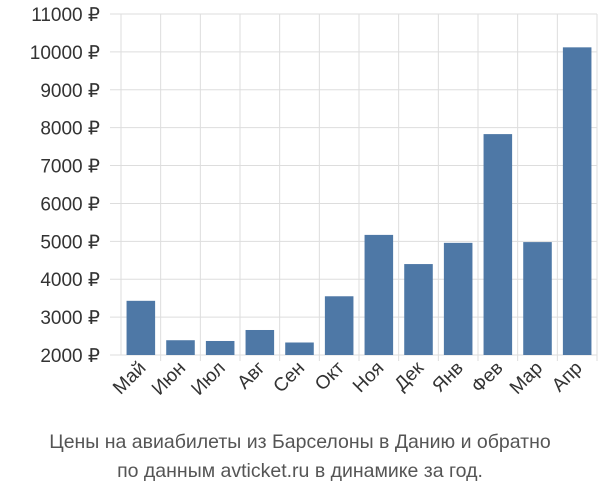  Describe the element at coordinates (70, 318) in the screenshot. I see `y-tick-label: 3000 ₽` at that location.